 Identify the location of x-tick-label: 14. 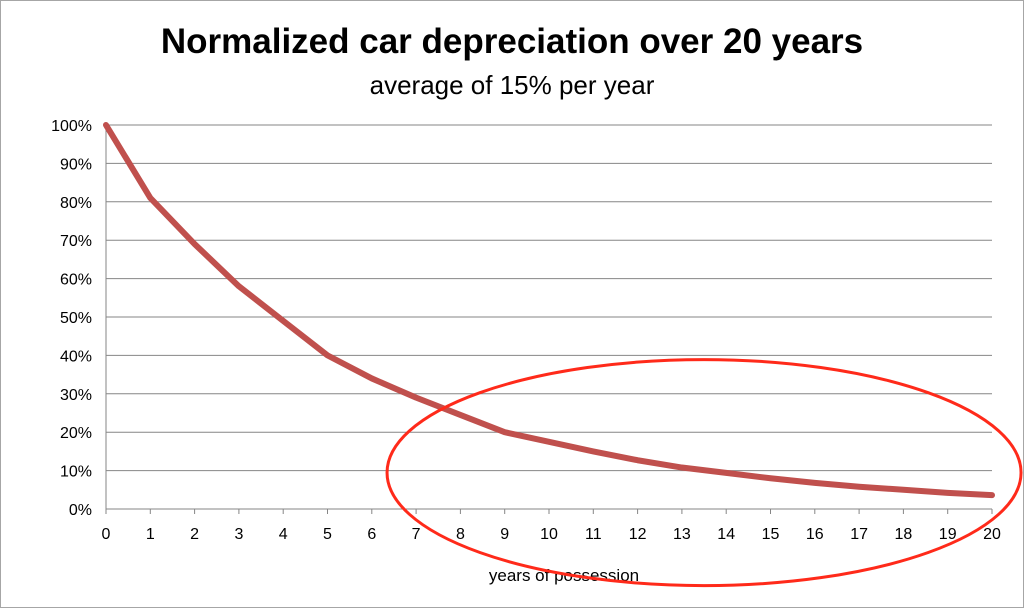
(726, 534).